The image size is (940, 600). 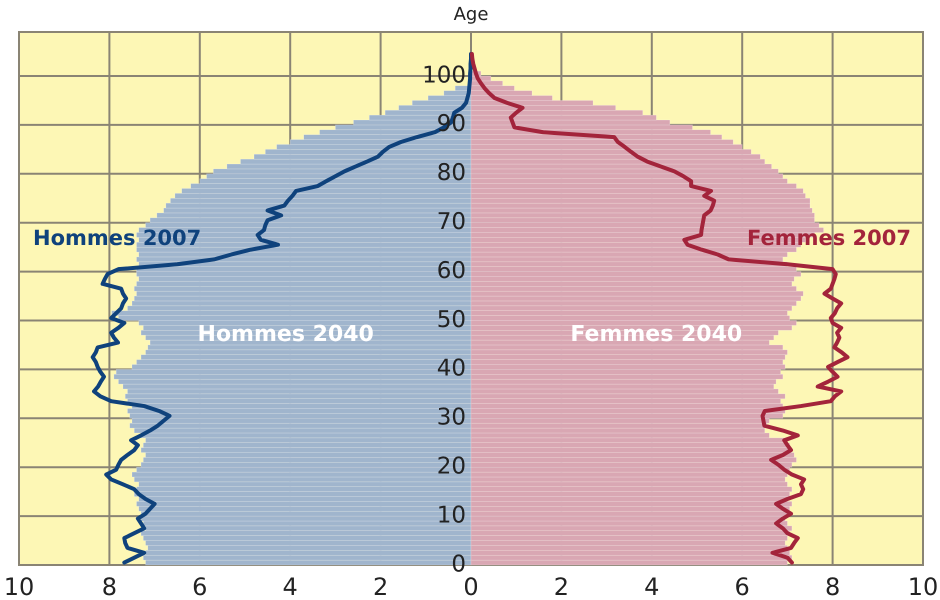 I want to click on y-tick-label: 50, so click(x=451, y=319).